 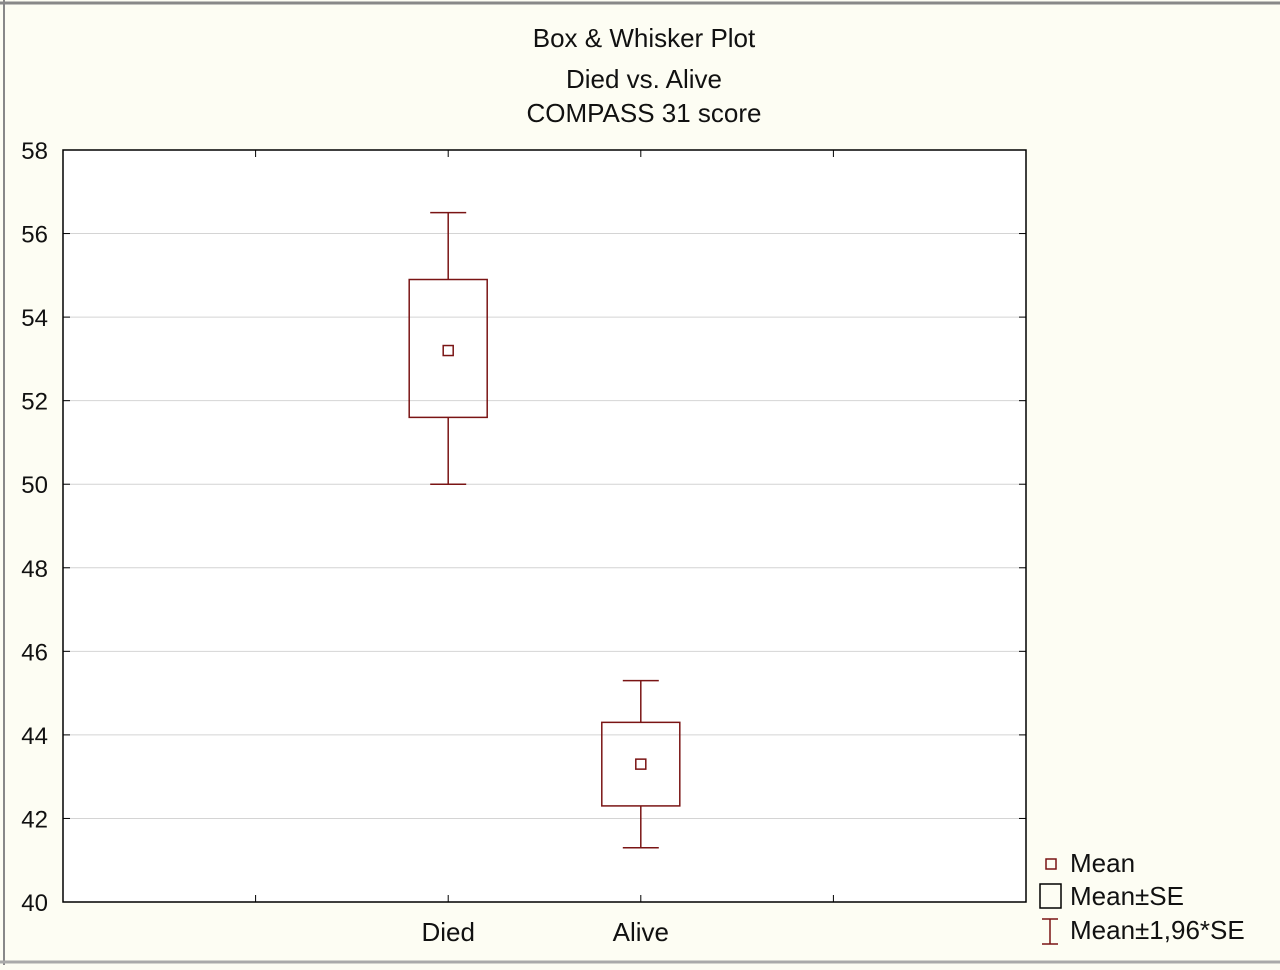 What do you see at coordinates (1050, 931) in the screenshot?
I see `legend-whisker-icon` at bounding box center [1050, 931].